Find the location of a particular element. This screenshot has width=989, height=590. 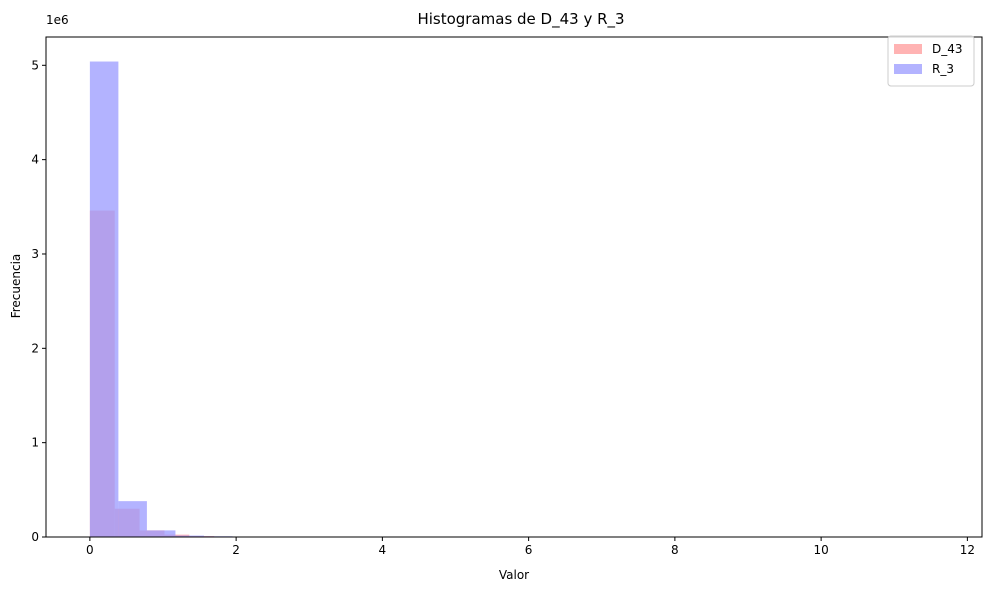

y-tick-label: 3 is located at coordinates (35, 254).